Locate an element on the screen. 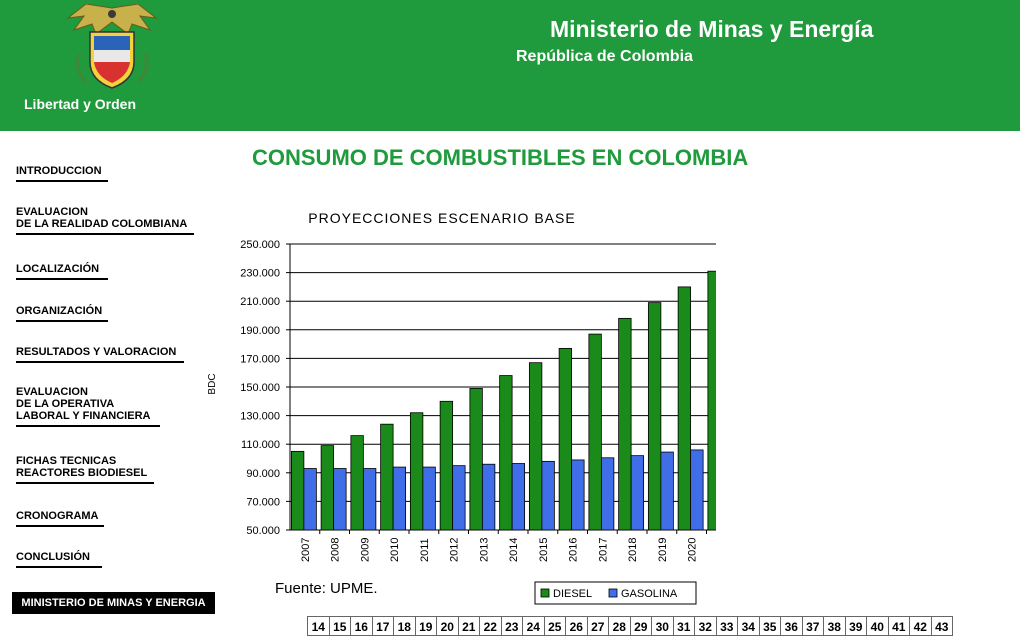 The image size is (1020, 642). page-link-22: 22 is located at coordinates (490, 626).